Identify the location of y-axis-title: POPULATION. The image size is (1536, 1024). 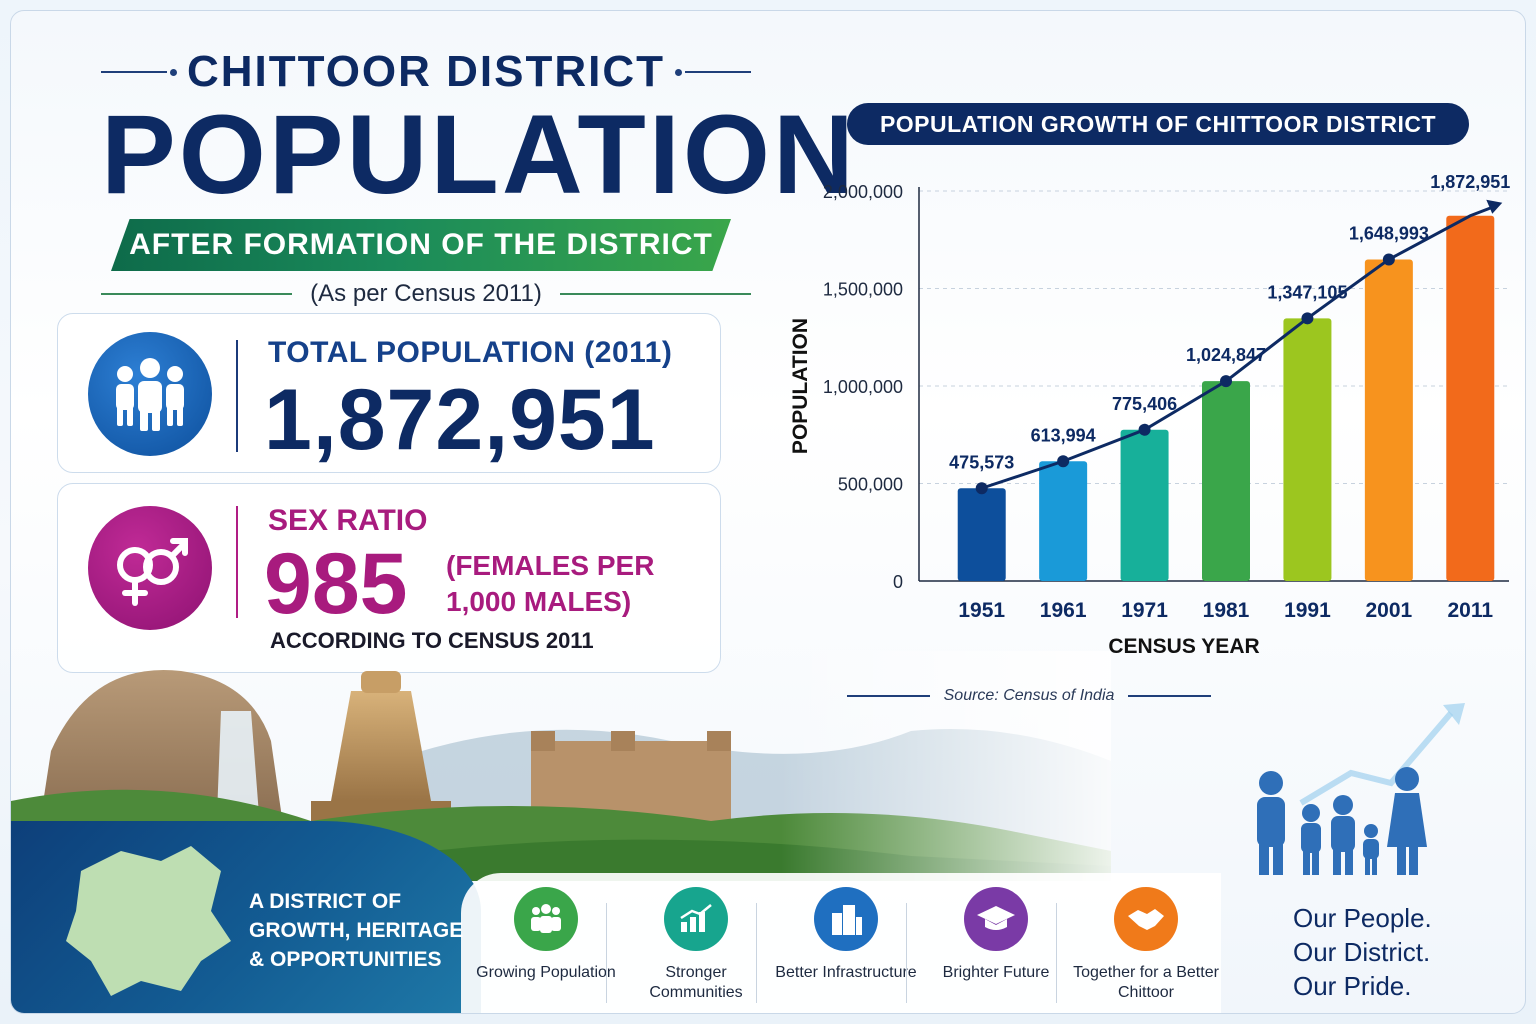
(800, 386).